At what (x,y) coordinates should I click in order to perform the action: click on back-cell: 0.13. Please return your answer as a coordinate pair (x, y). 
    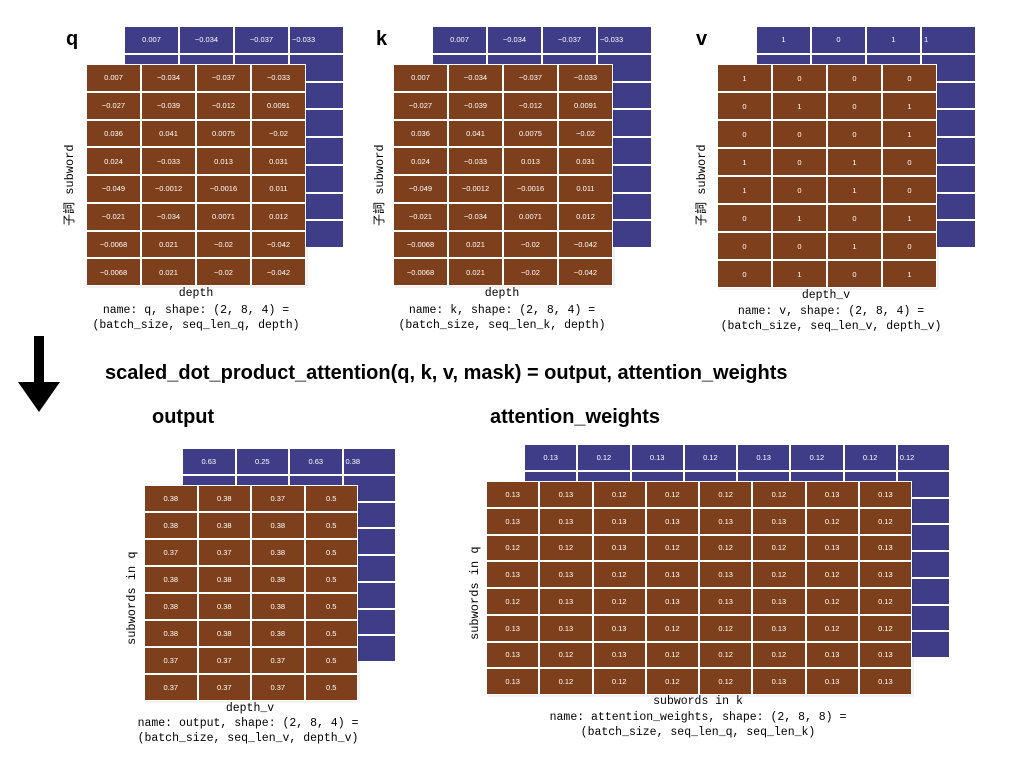
    Looking at the image, I should click on (764, 457).